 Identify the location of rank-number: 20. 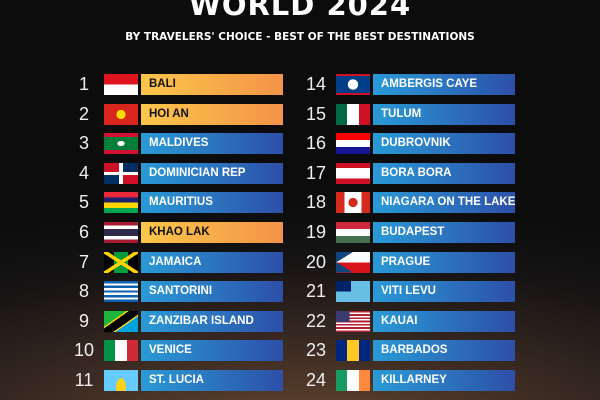
(316, 261).